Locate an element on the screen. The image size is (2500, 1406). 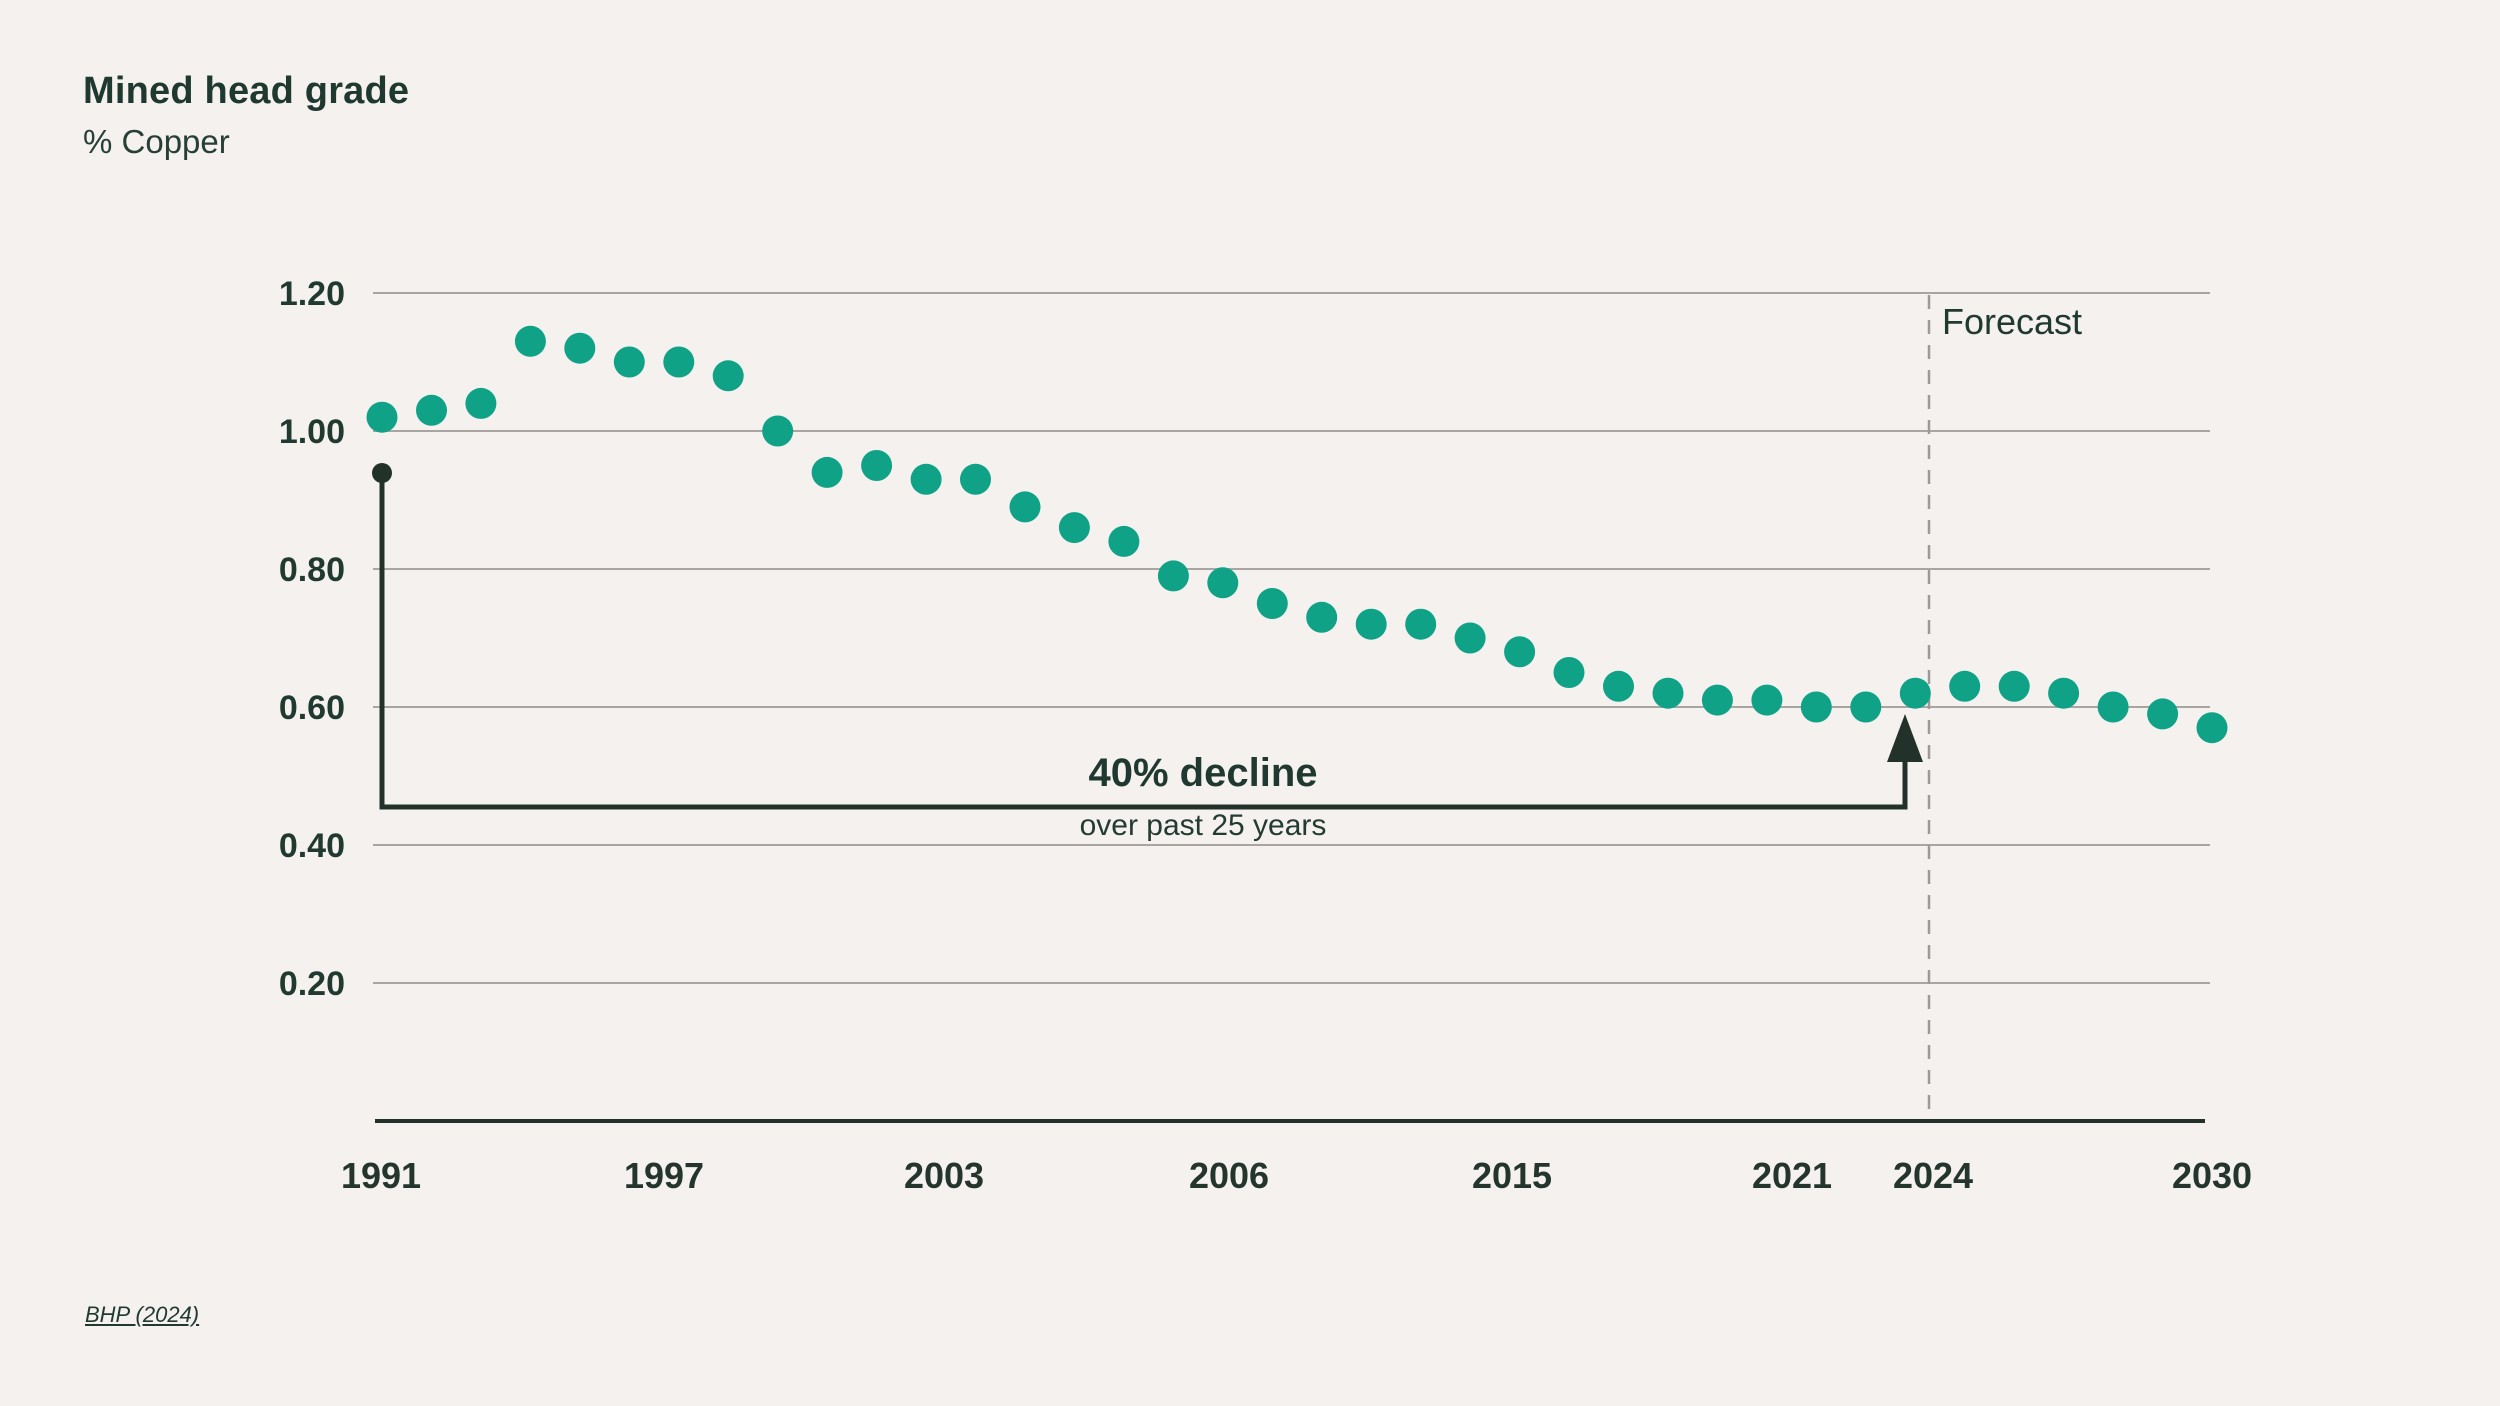
y-tick-label: 0.40 is located at coordinates (312, 846).